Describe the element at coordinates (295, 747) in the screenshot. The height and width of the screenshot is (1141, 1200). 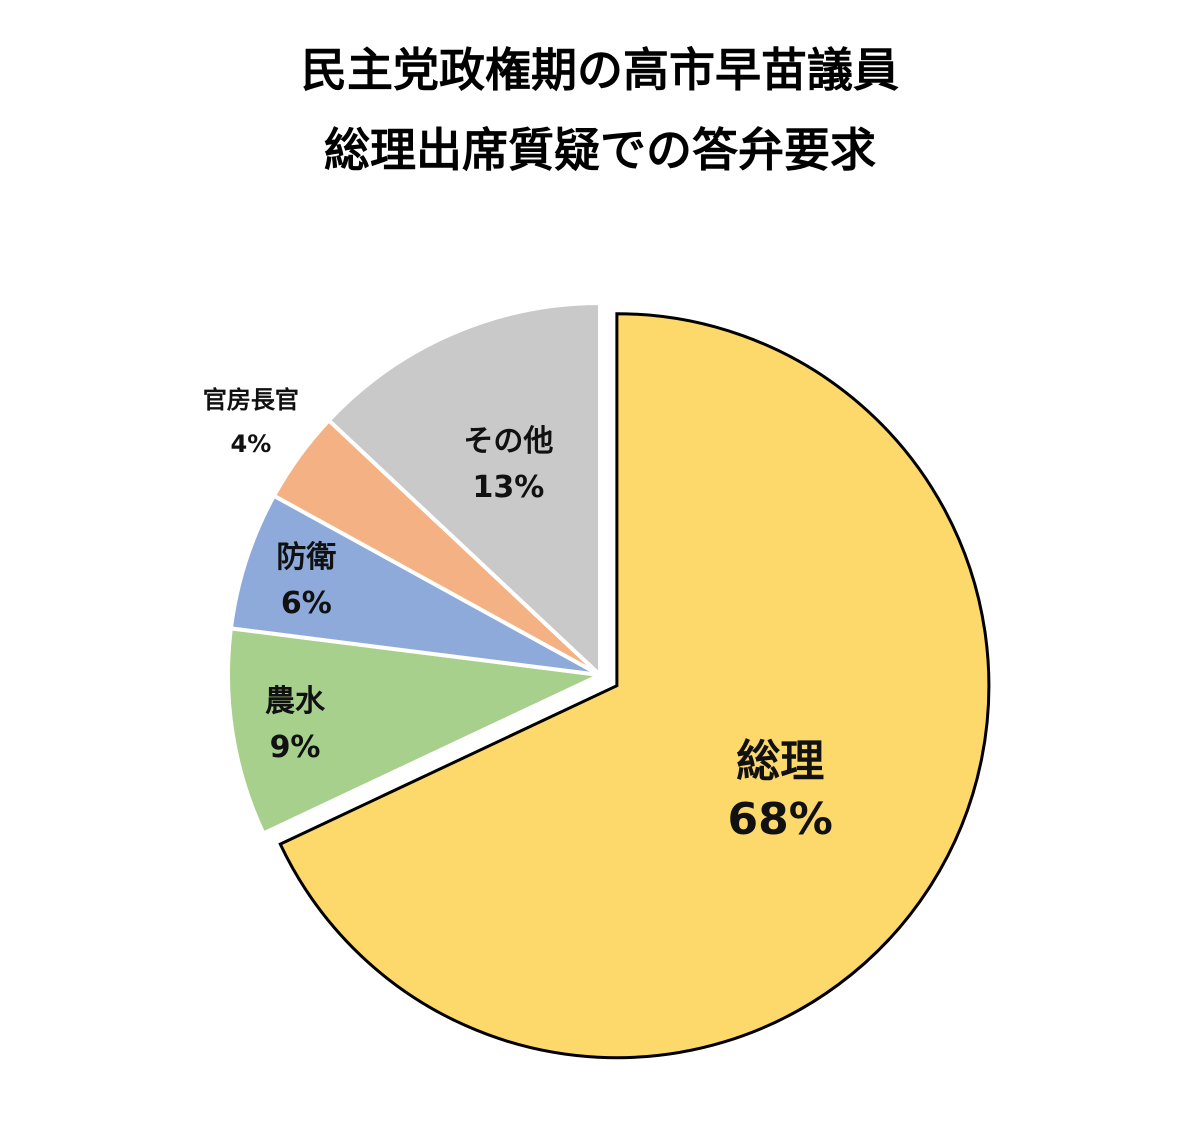
I see `slice-label-value-2: 9%` at that location.